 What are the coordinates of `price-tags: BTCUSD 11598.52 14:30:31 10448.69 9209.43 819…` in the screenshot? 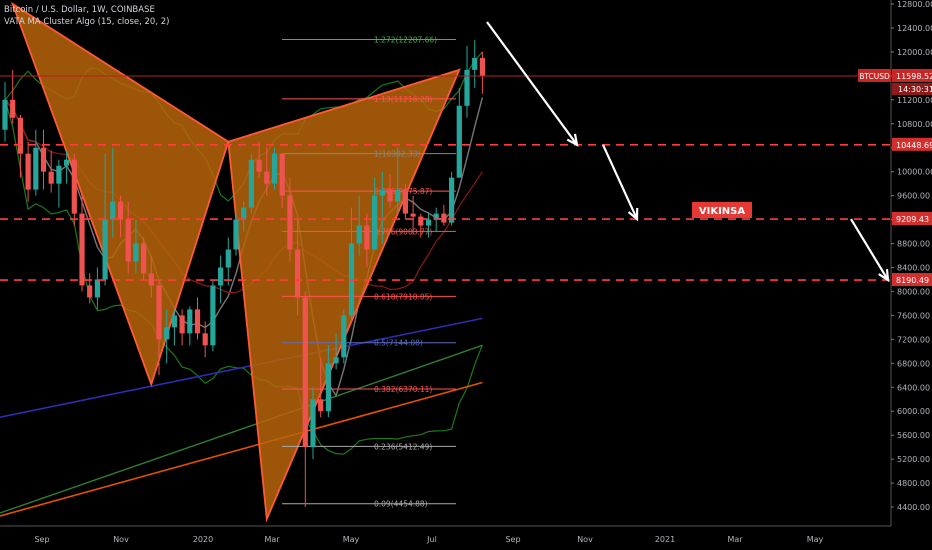 It's located at (895, 177).